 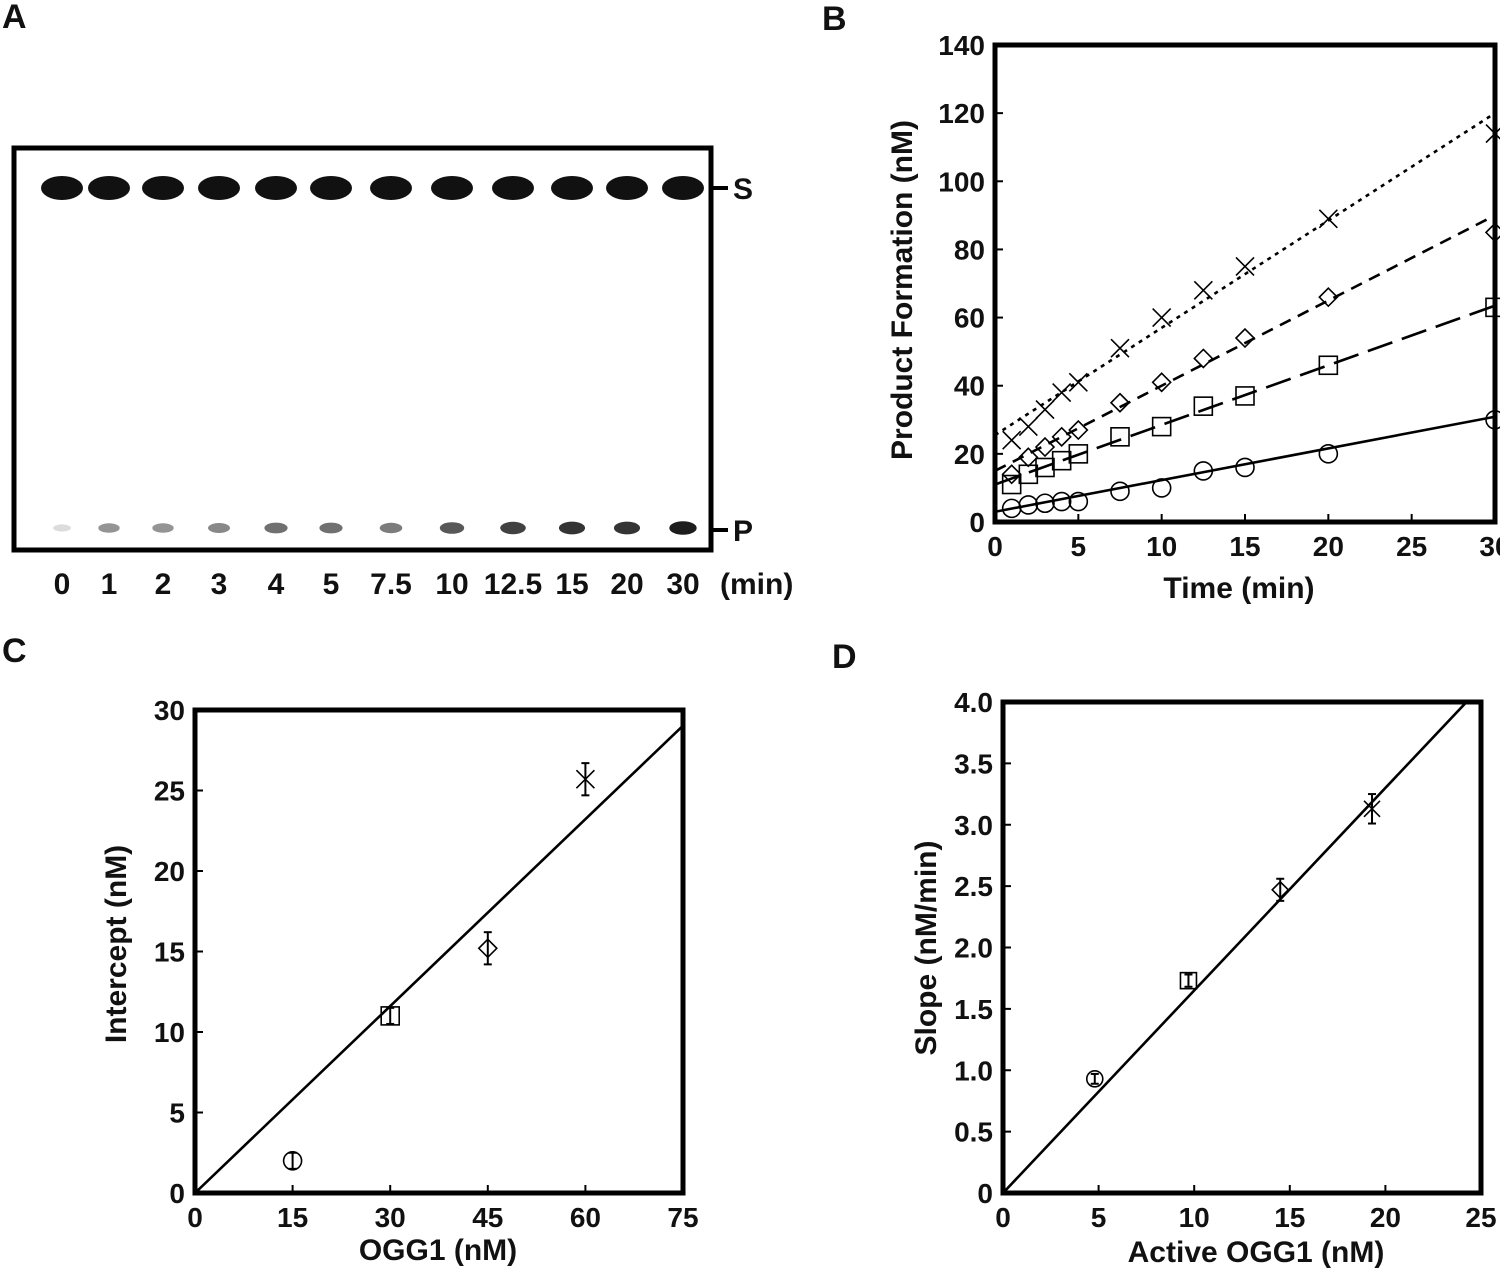 What do you see at coordinates (961, 113) in the screenshot?
I see `y-tick-label: 120` at bounding box center [961, 113].